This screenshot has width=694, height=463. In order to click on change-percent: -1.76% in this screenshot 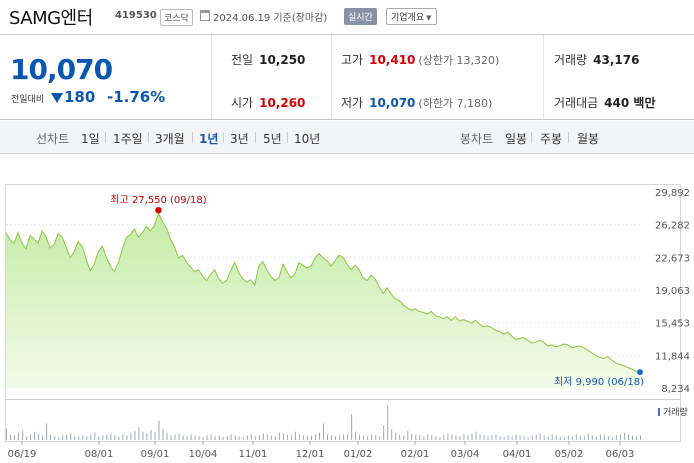, I will do `click(136, 97)`.